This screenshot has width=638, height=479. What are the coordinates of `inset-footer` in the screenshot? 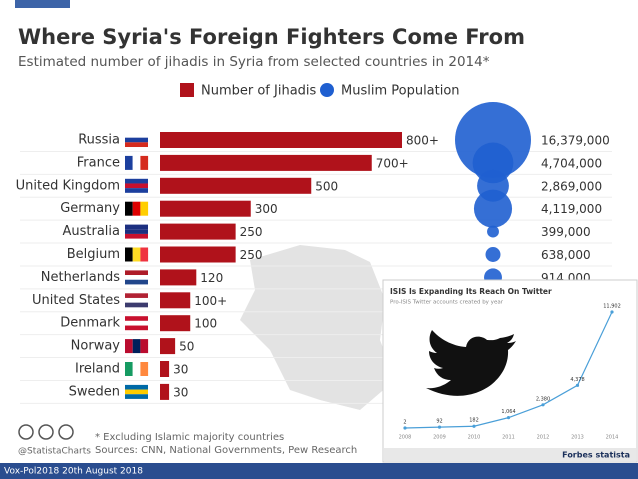 It's located at (510, 454).